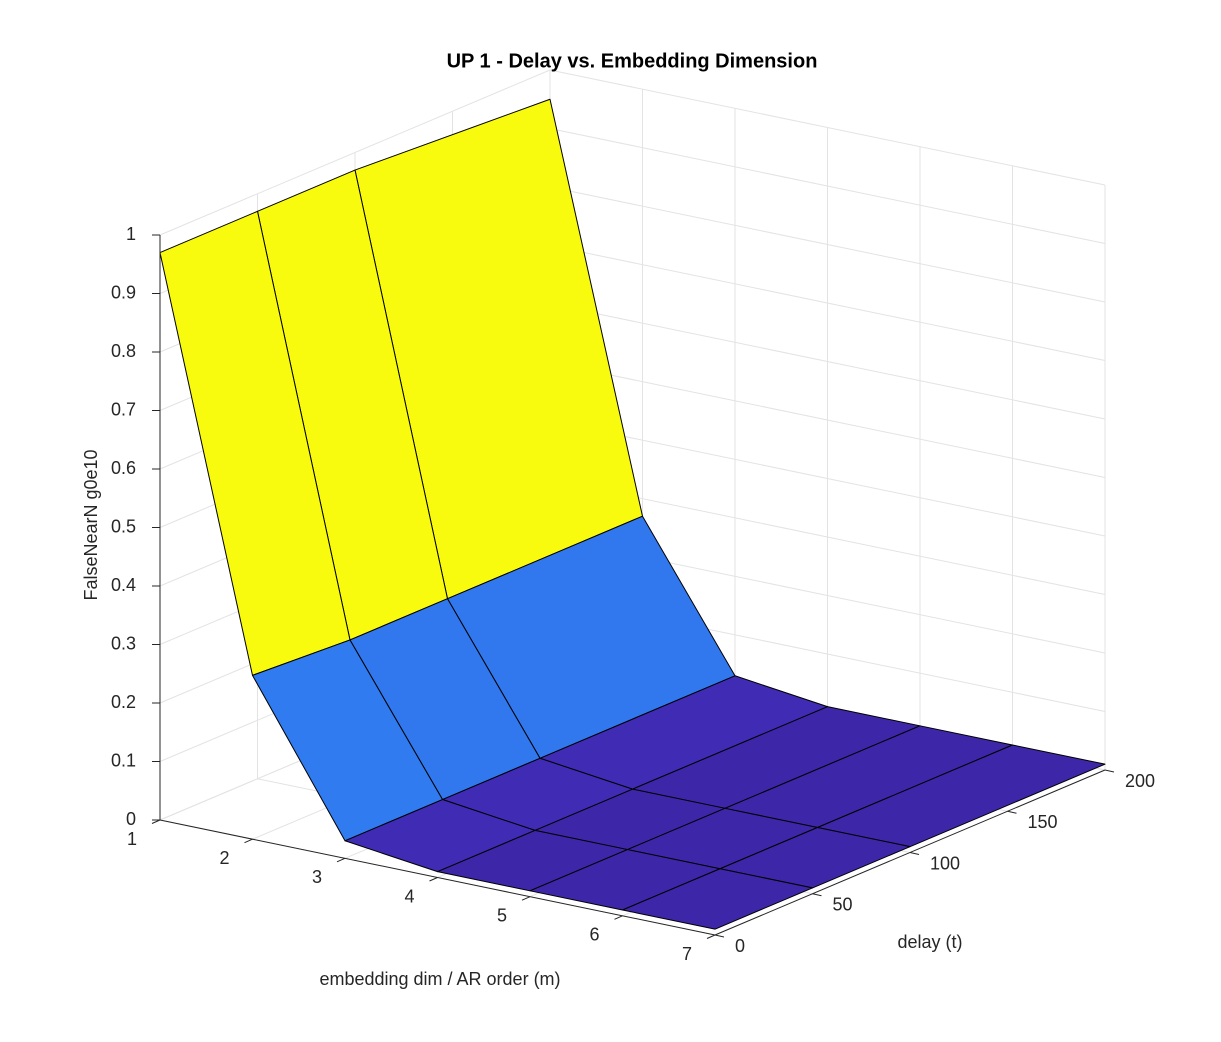  Describe the element at coordinates (632, 61) in the screenshot. I see `chart-title: UP 1 - Delay vs. Embedding Dimension` at that location.